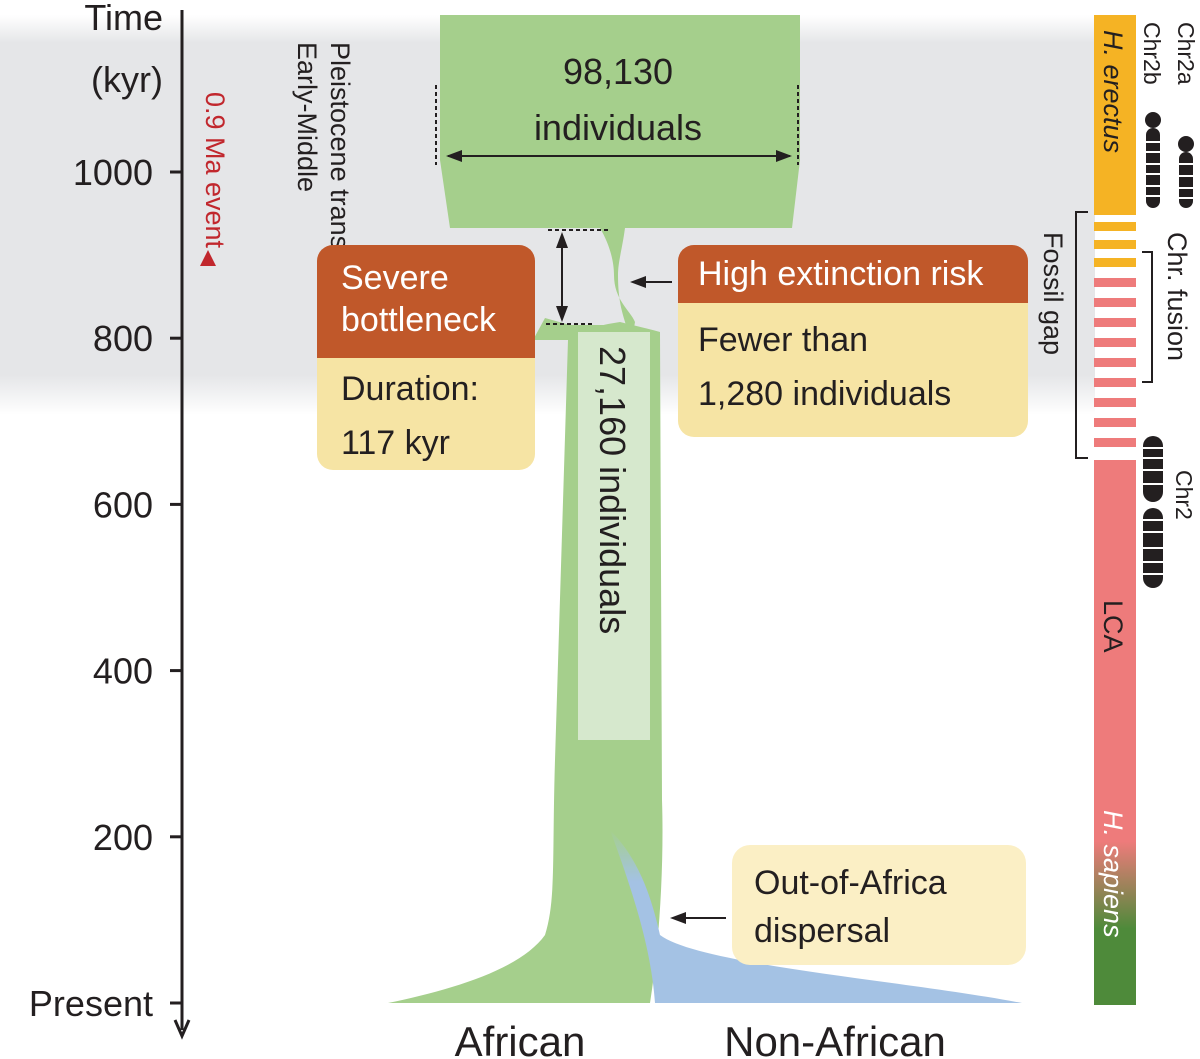 The image size is (1200, 1059). I want to click on lca-label: LCA, so click(1113, 626).